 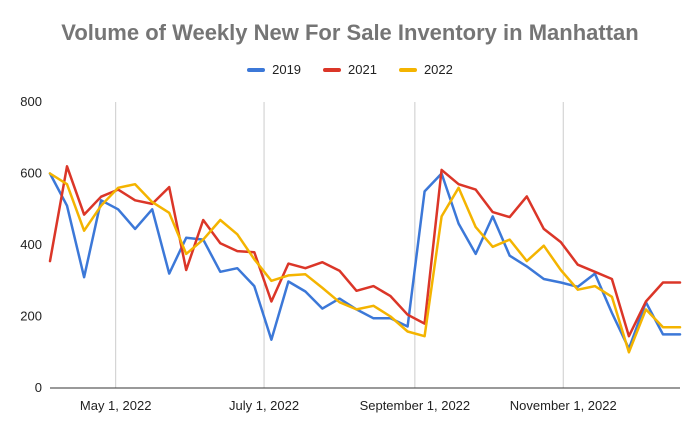 I want to click on legend-swatch-2019, so click(x=256, y=69).